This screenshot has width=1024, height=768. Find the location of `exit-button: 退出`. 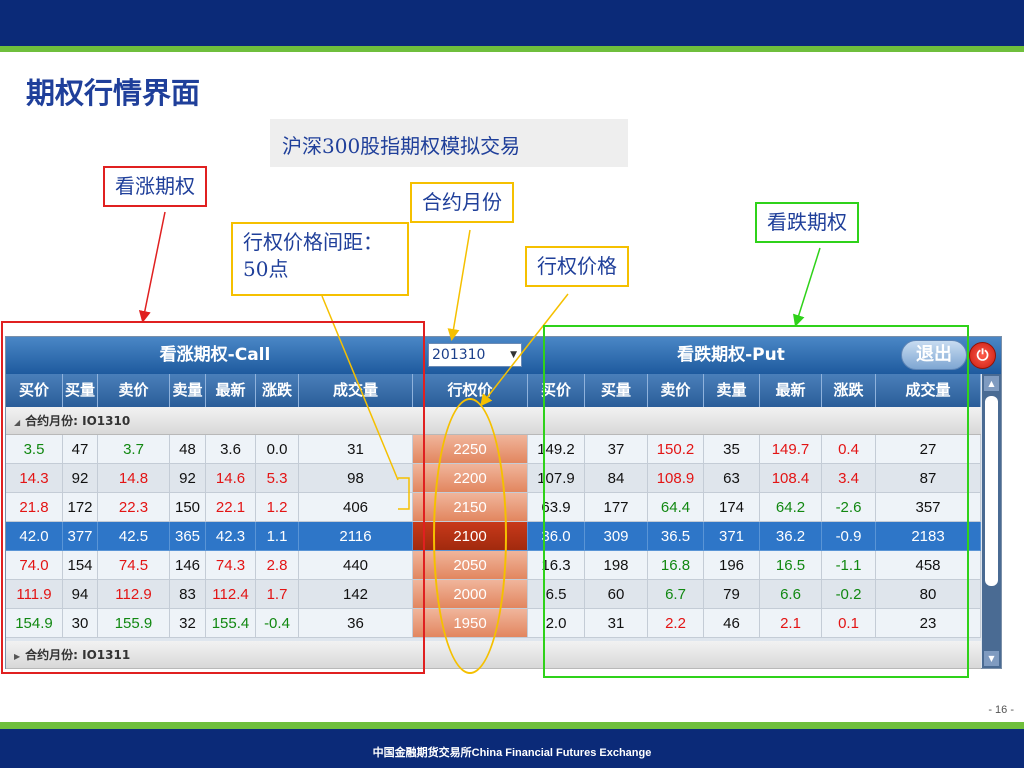

exit-button: 退出 is located at coordinates (934, 355).